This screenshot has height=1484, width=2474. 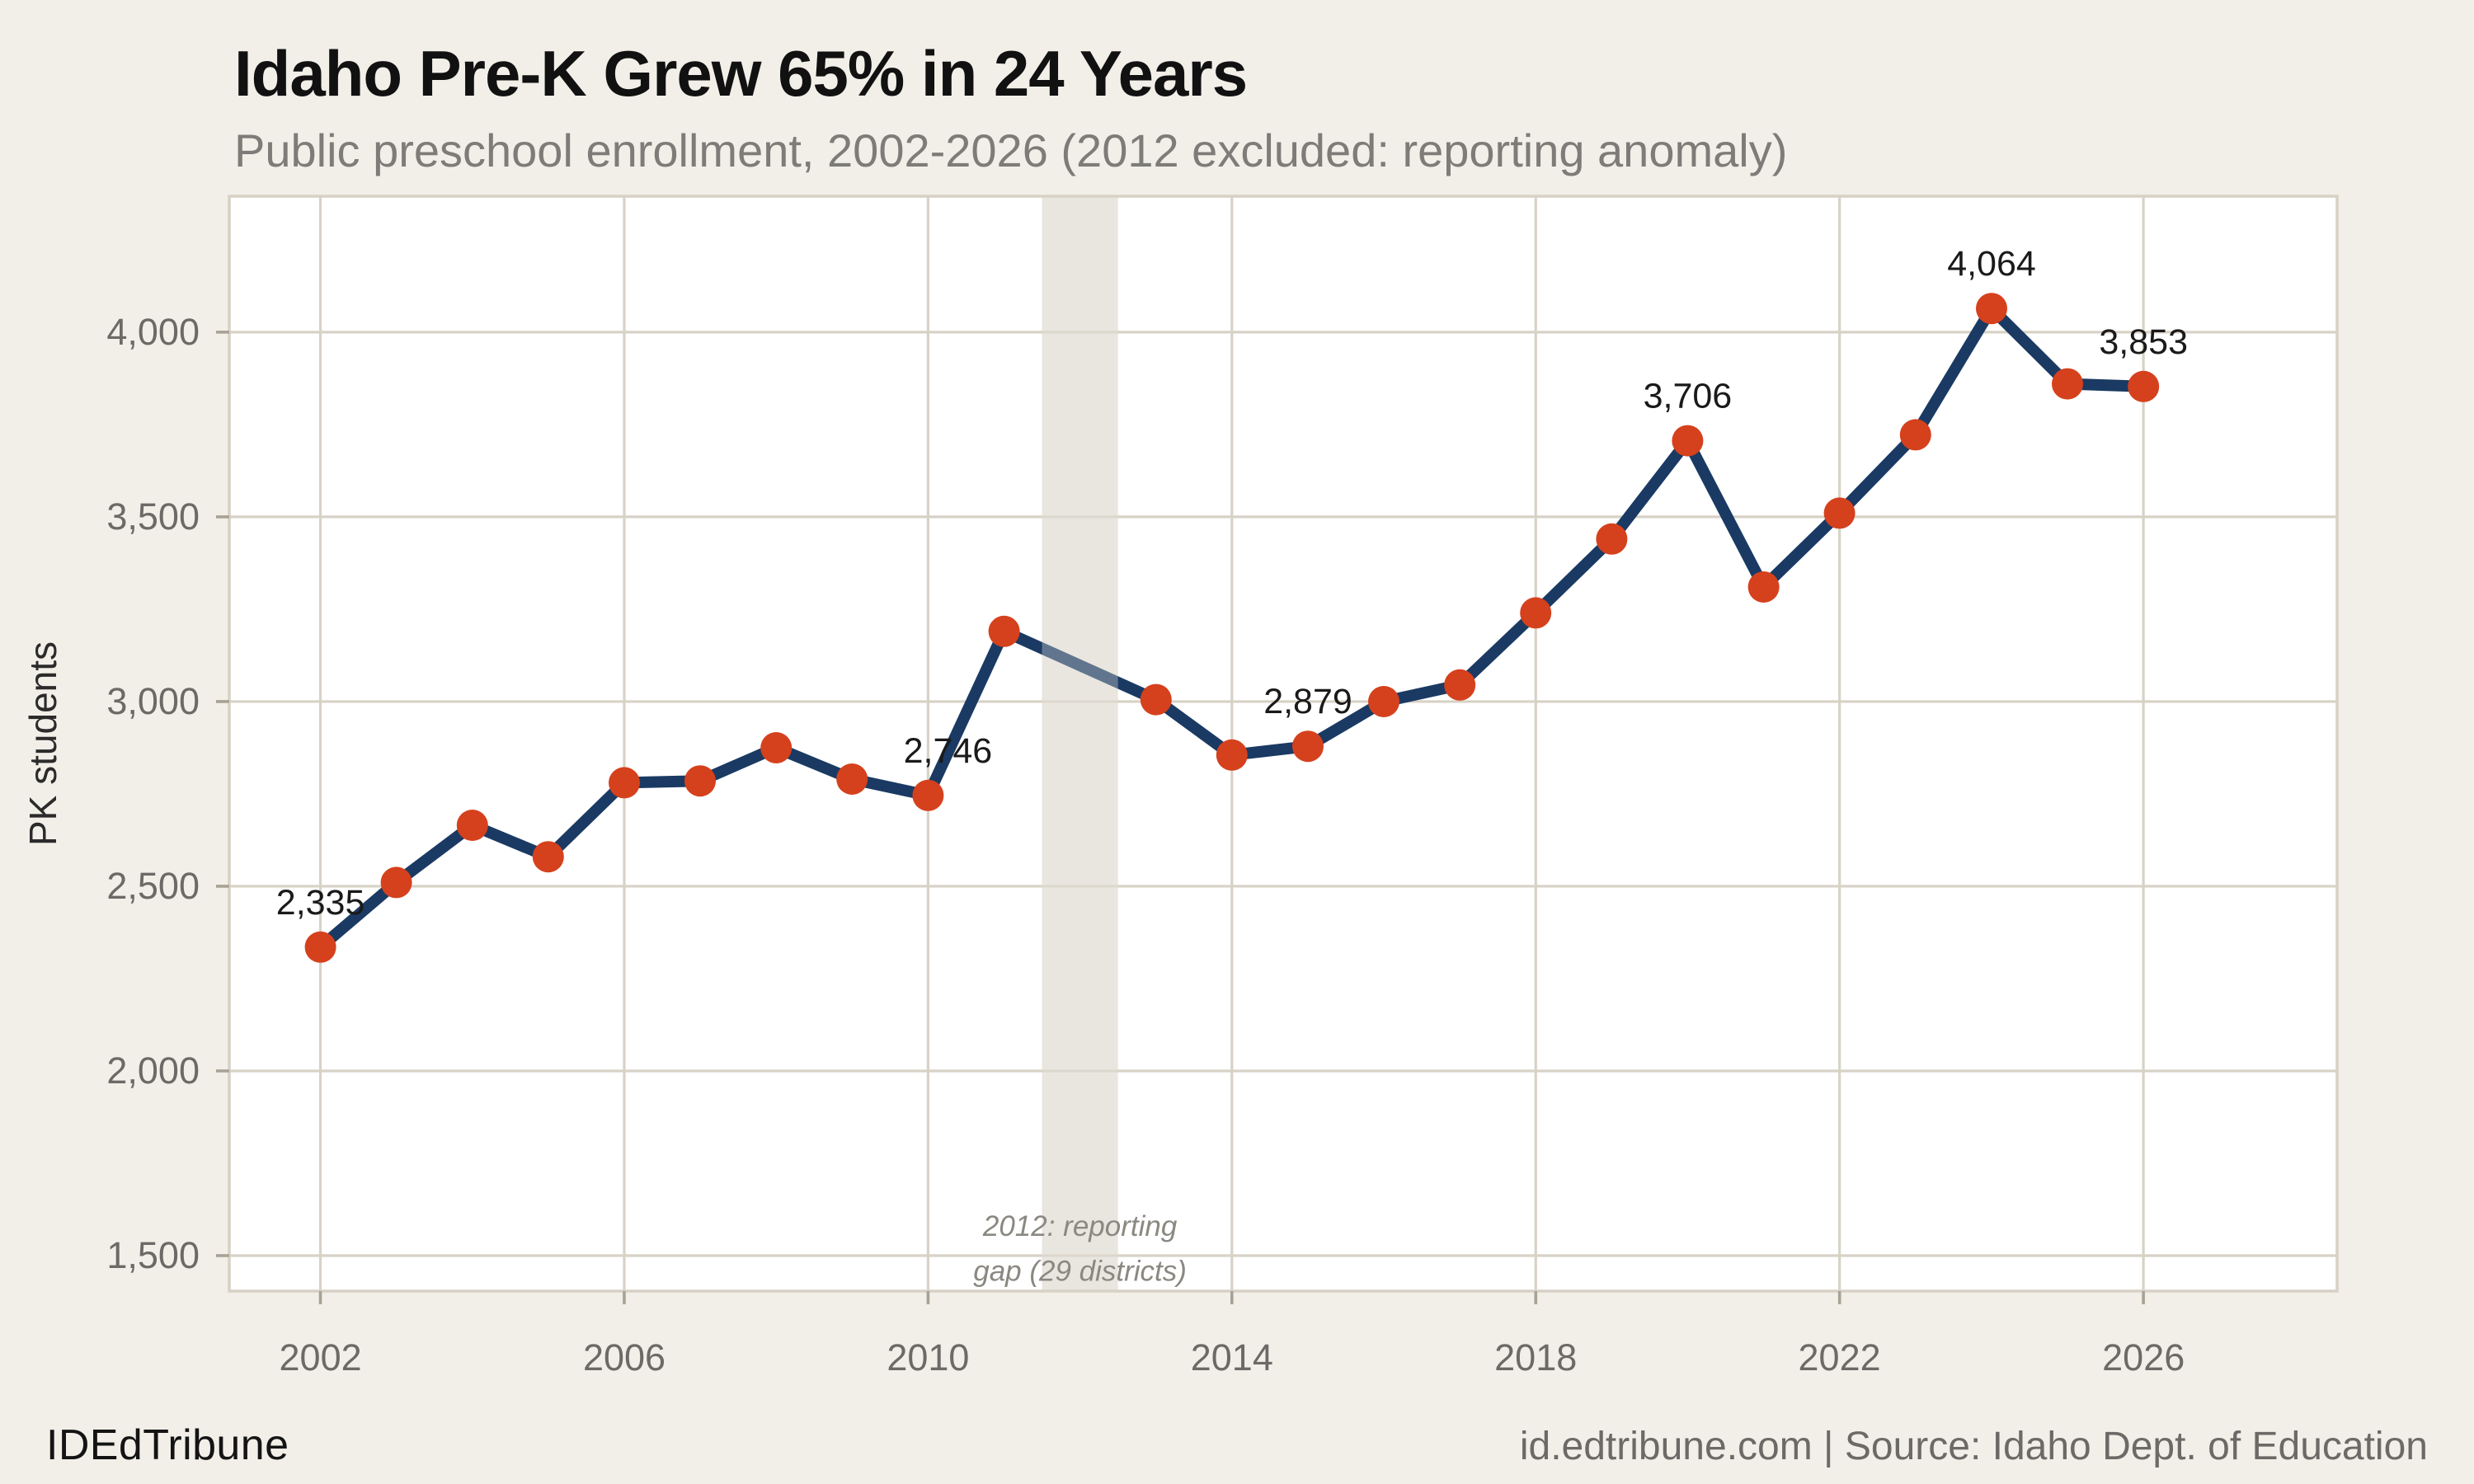 What do you see at coordinates (1307, 701) in the screenshot?
I see `data-label-2015: 2,879` at bounding box center [1307, 701].